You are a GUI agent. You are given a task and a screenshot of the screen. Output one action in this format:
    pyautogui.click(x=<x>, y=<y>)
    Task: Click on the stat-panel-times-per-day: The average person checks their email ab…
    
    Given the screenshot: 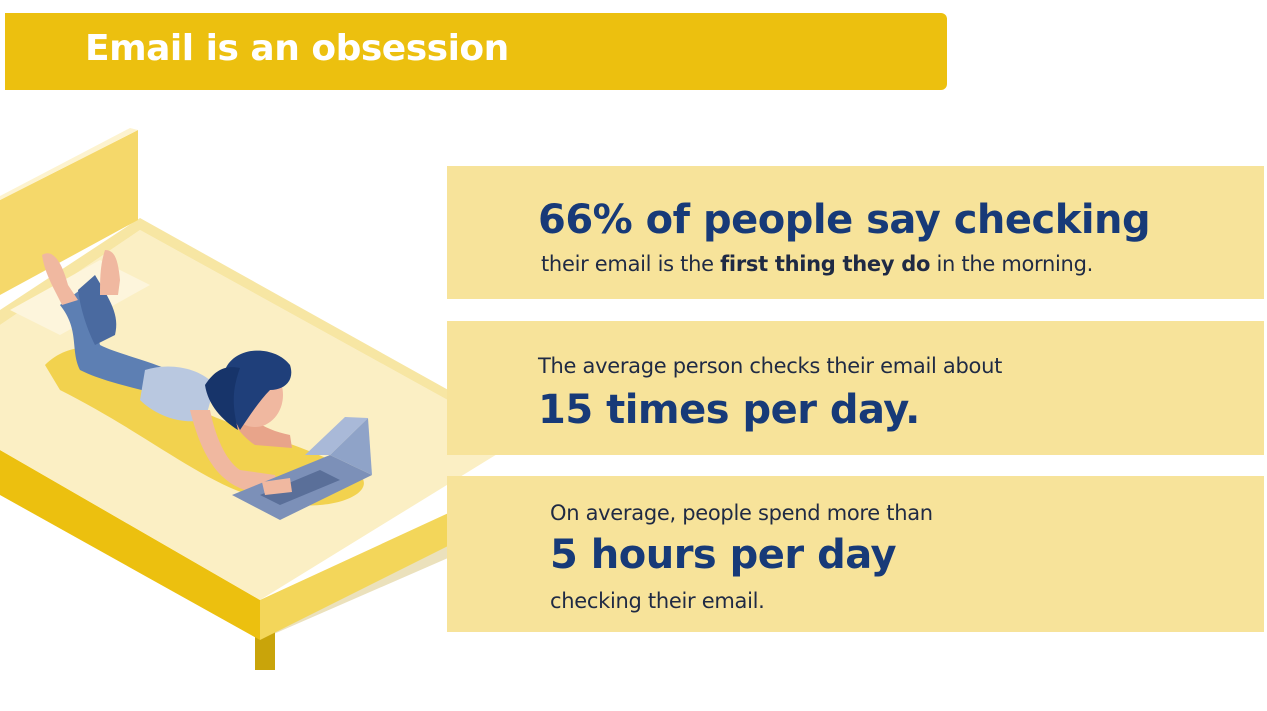 What is the action you would take?
    pyautogui.click(x=855, y=388)
    